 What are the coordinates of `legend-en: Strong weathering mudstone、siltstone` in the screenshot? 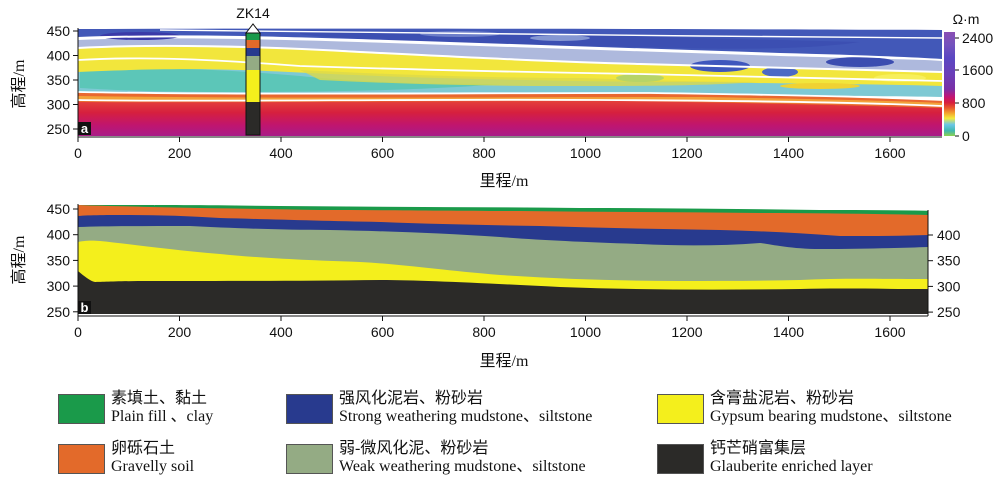 It's located at (466, 416).